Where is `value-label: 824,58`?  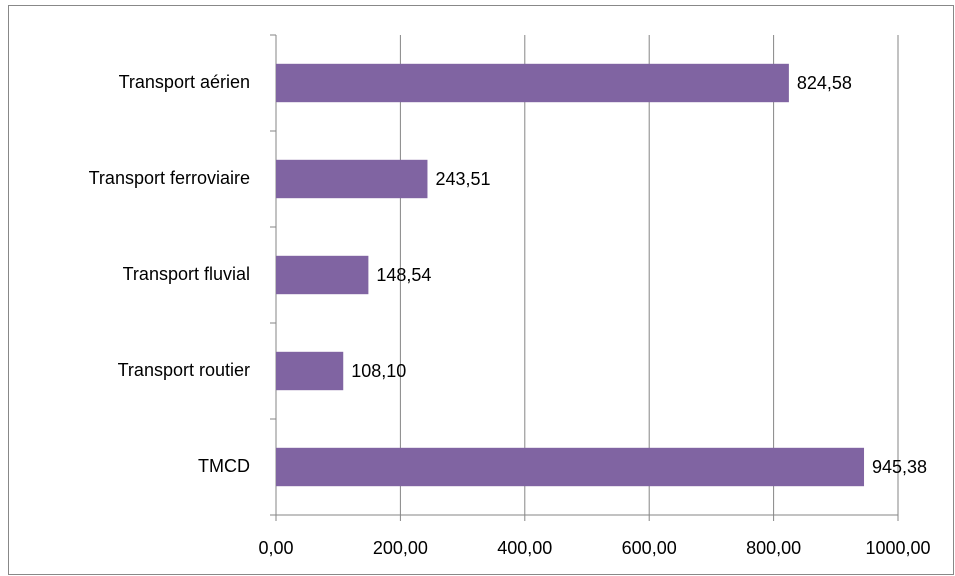 value-label: 824,58 is located at coordinates (824, 83).